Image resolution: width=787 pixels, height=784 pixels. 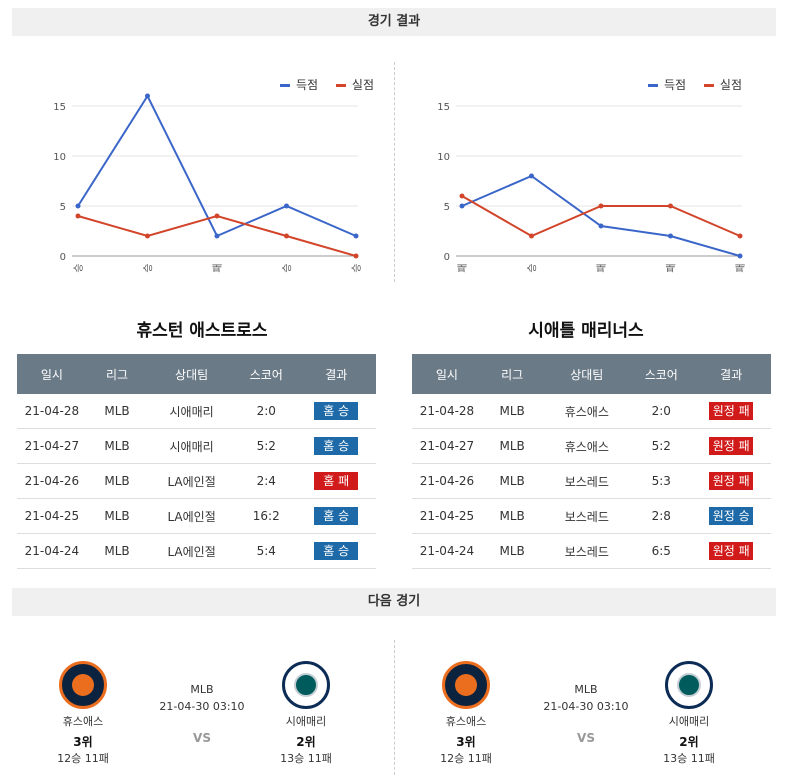 I want to click on table-row: 21-04-28 MLB 시애매리 2:0 홈 승, so click(x=196, y=411).